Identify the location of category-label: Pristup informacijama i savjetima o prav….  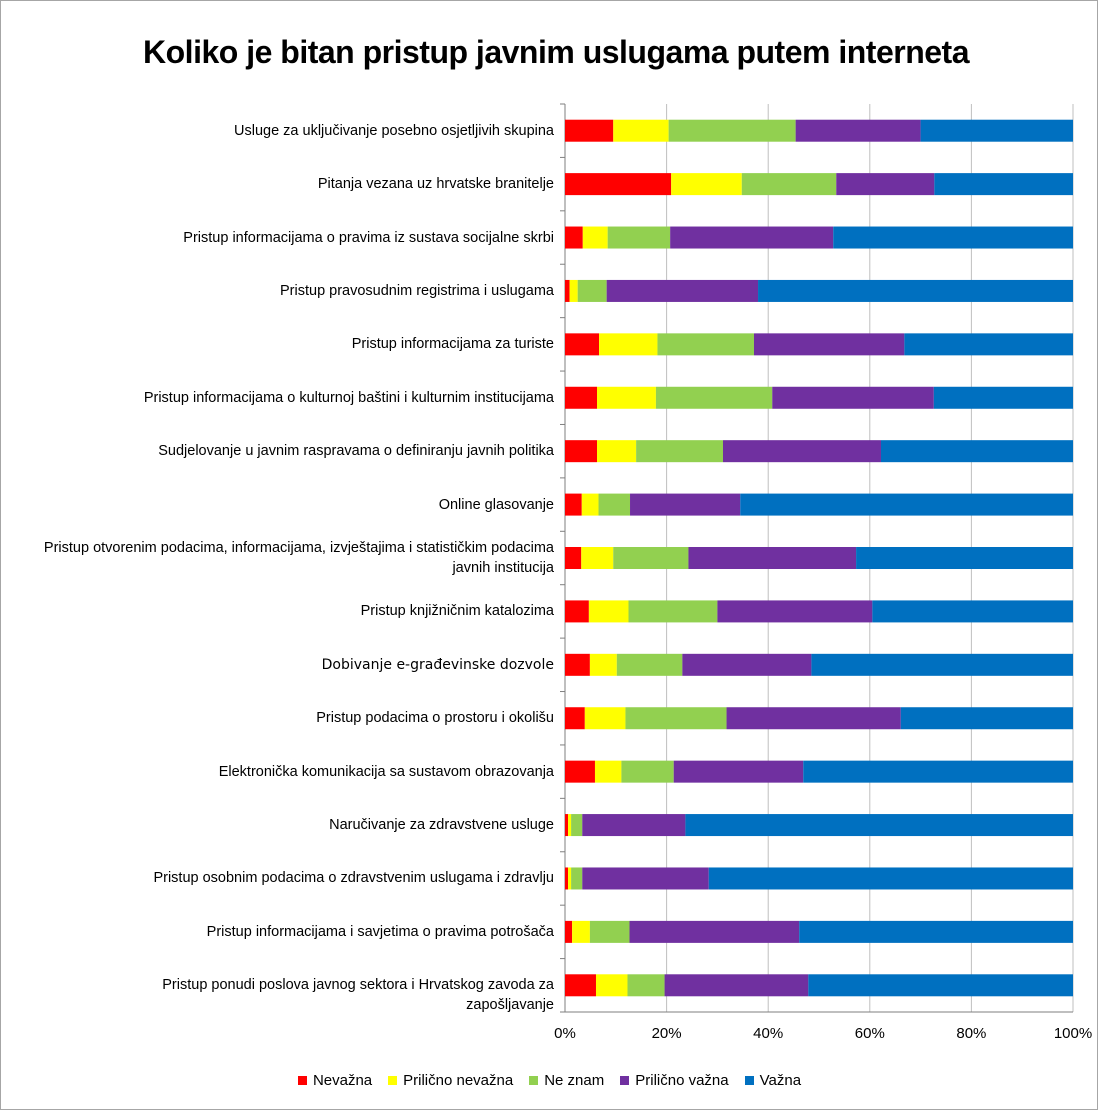
(380, 931).